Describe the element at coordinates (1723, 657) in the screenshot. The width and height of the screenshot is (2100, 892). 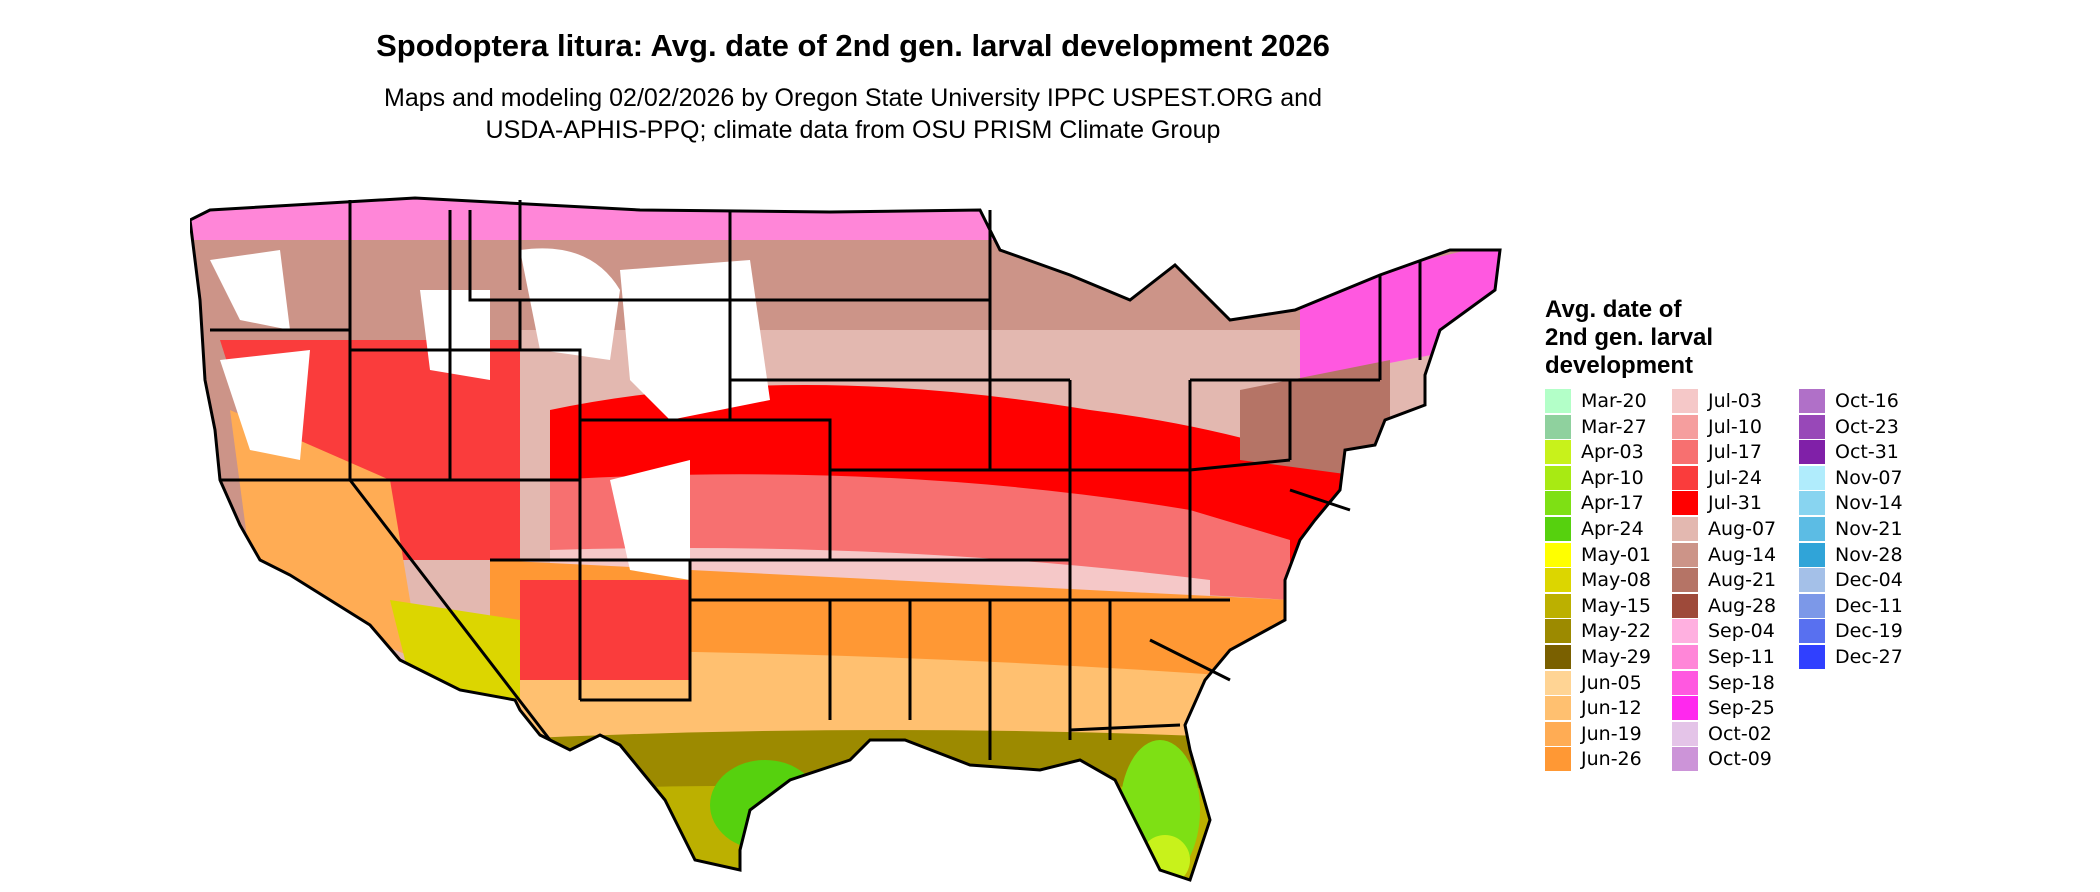
I see `legend-item: Sep-11` at that location.